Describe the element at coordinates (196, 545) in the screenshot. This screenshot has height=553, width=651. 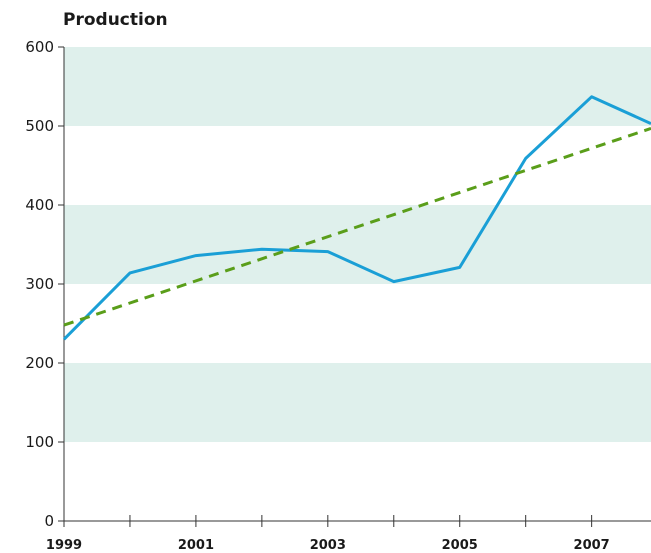
I see `x-tick-label: 2001` at that location.